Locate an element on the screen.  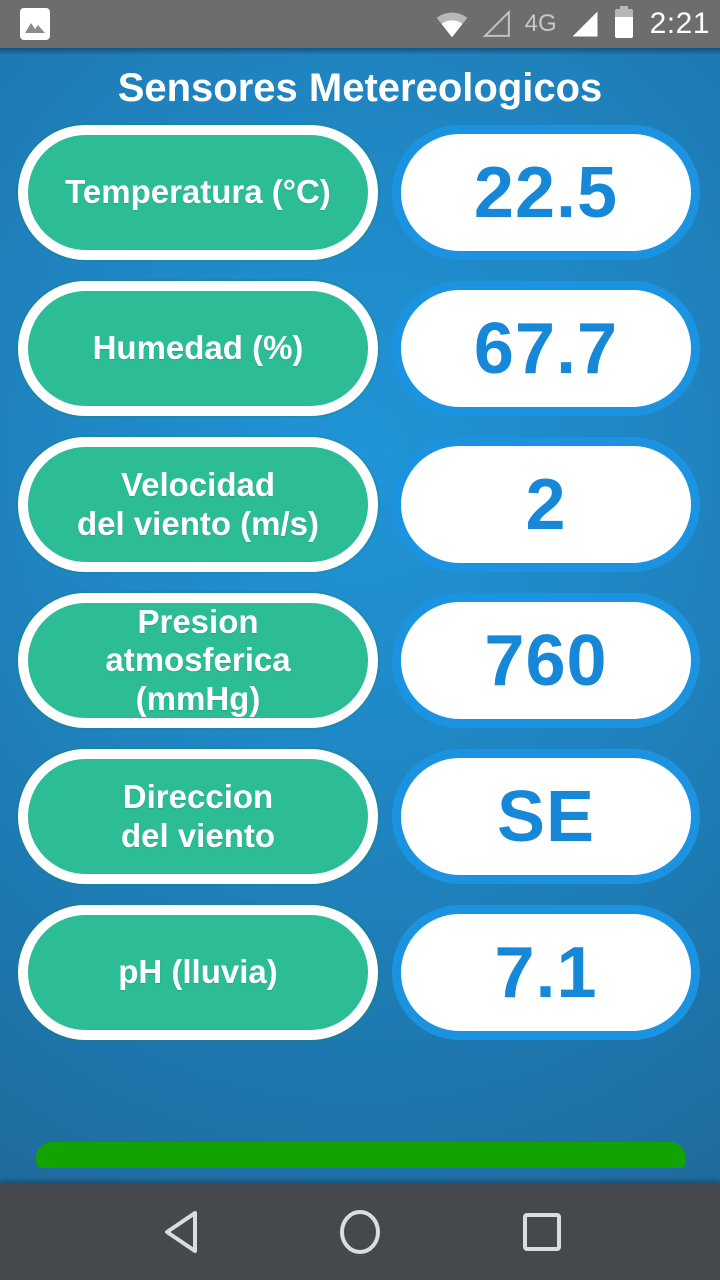
battery-icon is located at coordinates (624, 24).